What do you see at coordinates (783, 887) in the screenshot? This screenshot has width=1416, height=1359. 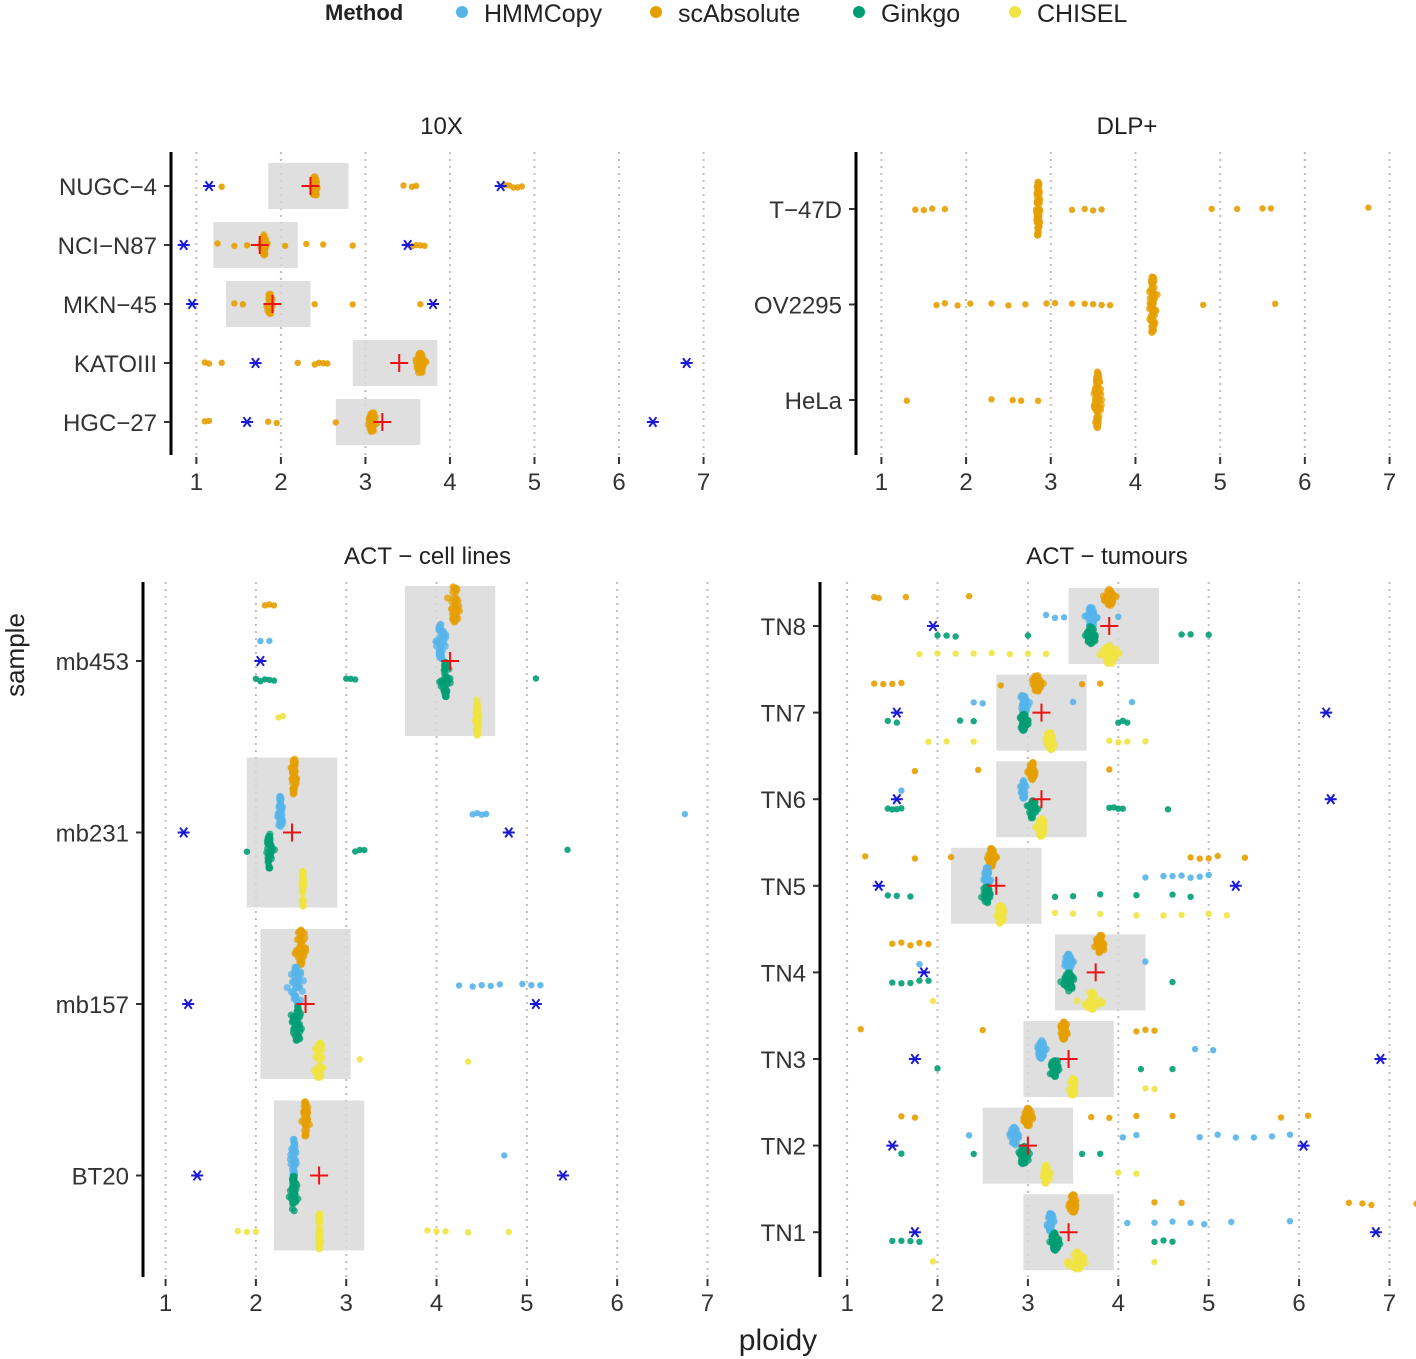 I see `y-tick-label: TN5` at bounding box center [783, 887].